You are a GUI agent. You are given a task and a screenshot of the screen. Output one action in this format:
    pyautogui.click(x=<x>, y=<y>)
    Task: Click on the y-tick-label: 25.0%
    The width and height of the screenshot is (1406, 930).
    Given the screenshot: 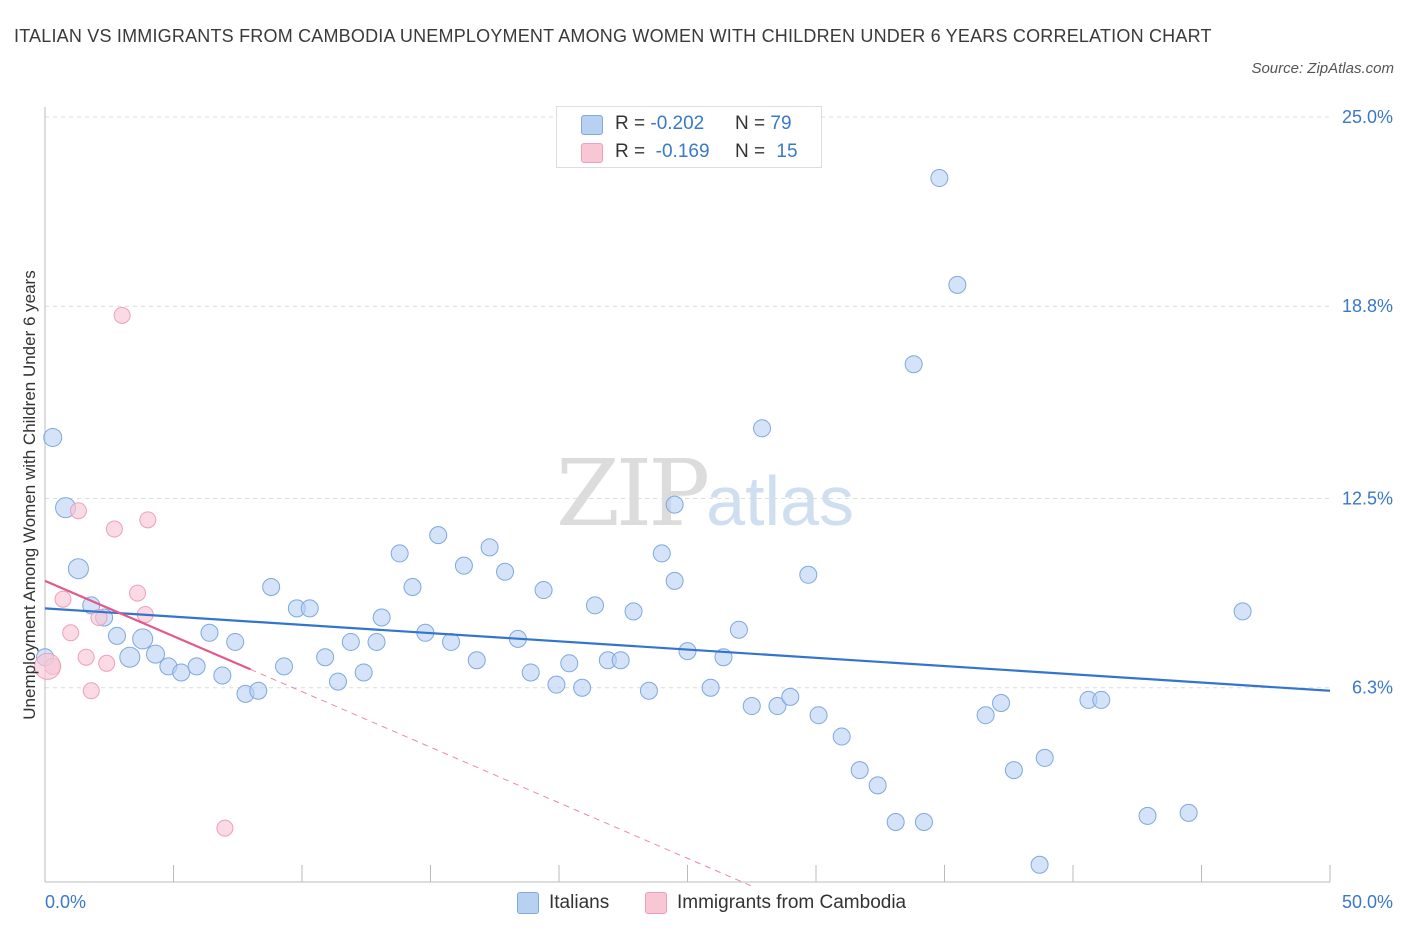 What is the action you would take?
    pyautogui.click(x=1367, y=117)
    